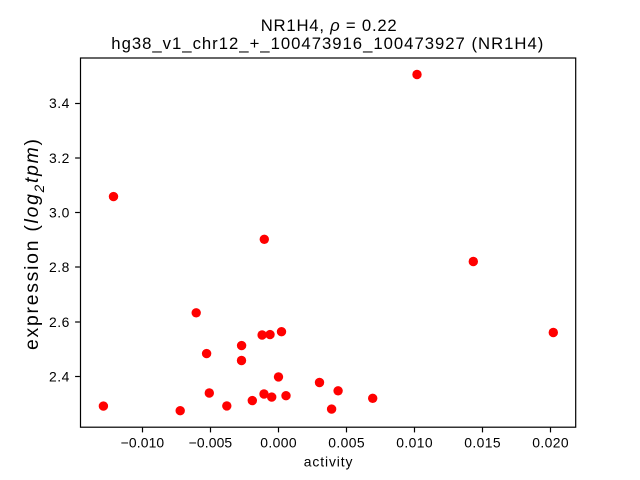 This screenshot has height=480, width=640. I want to click on svg-text: −0.010, so click(143, 443).